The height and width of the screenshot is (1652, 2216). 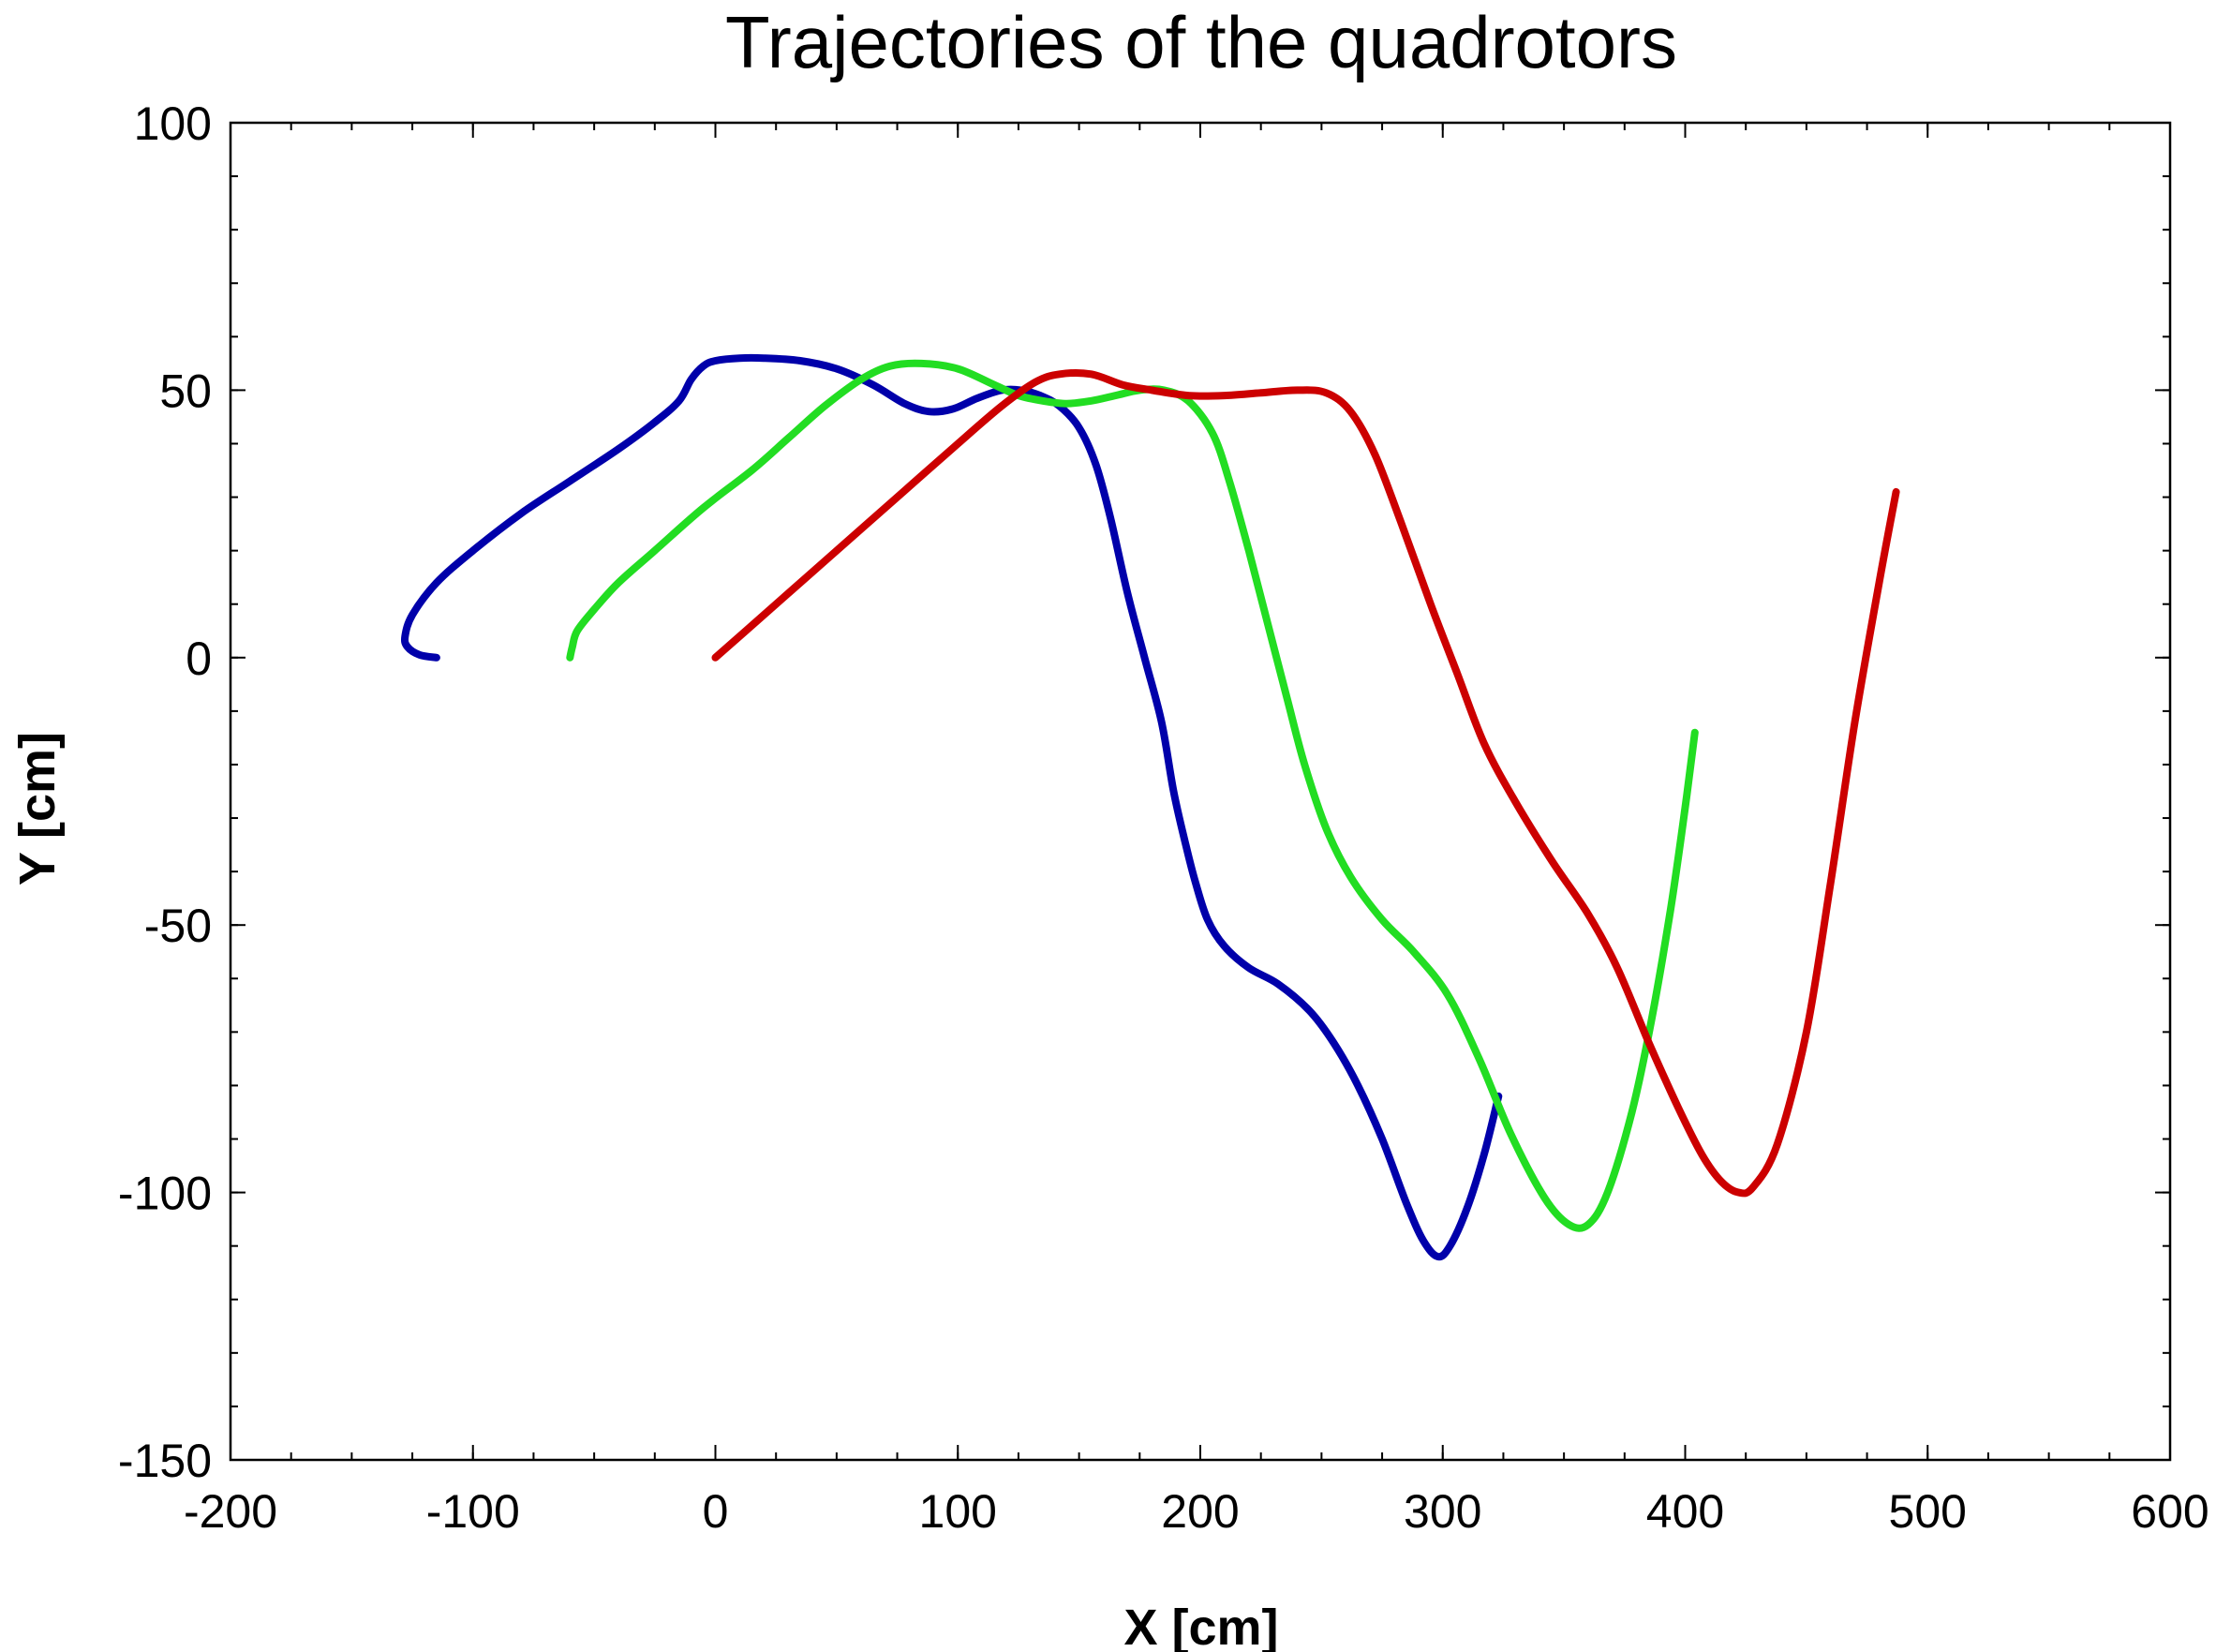 I want to click on x-tick-label: 500, so click(x=1928, y=1511).